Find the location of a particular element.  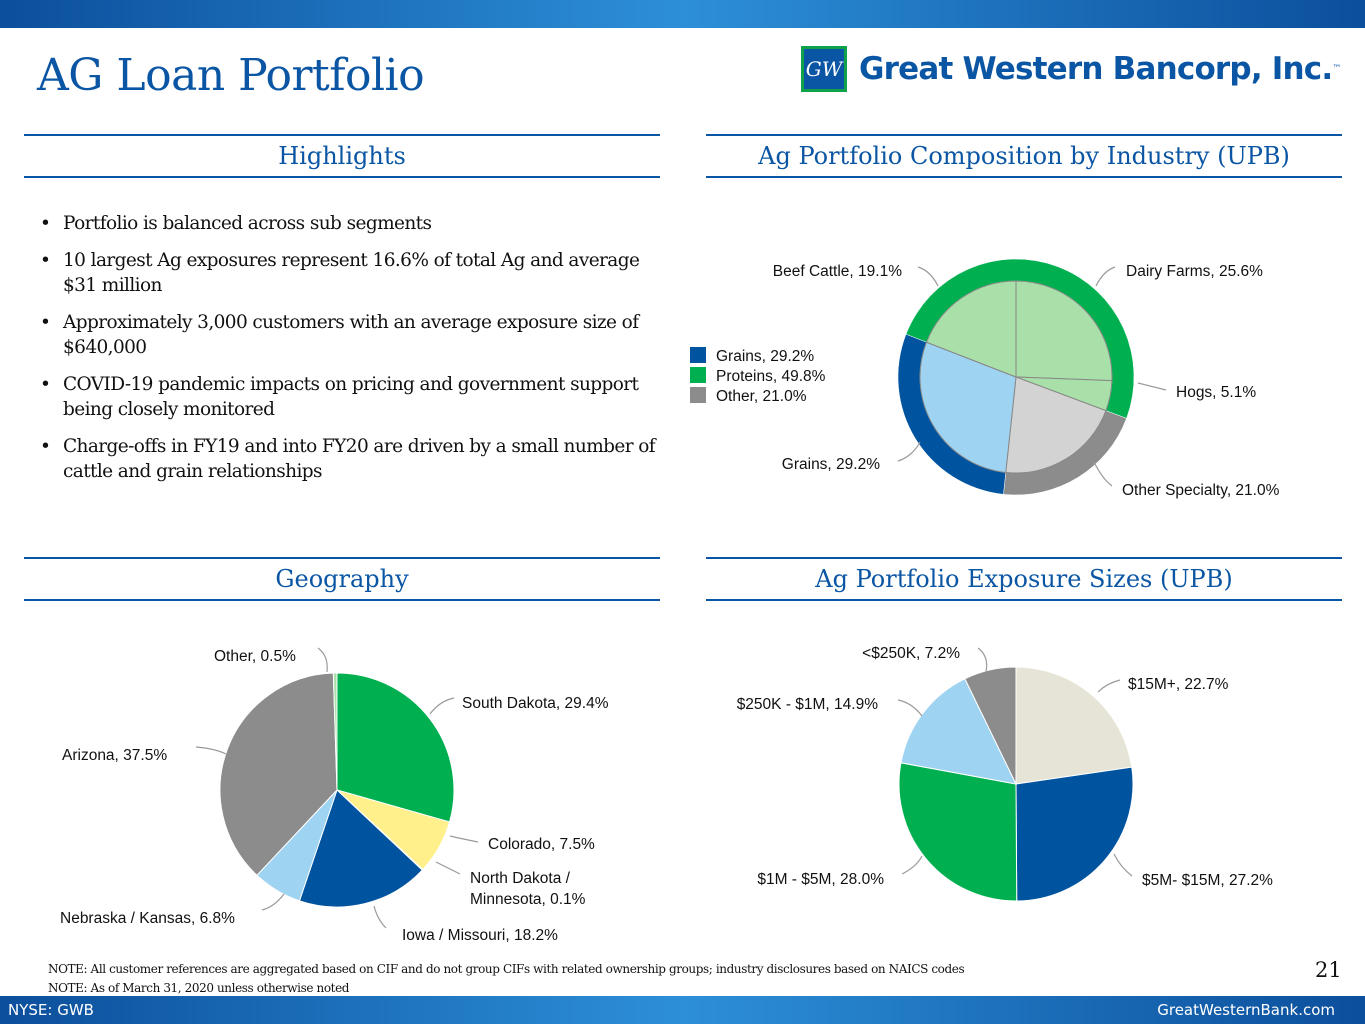

label-250k-1m-leader is located at coordinates (910, 708).